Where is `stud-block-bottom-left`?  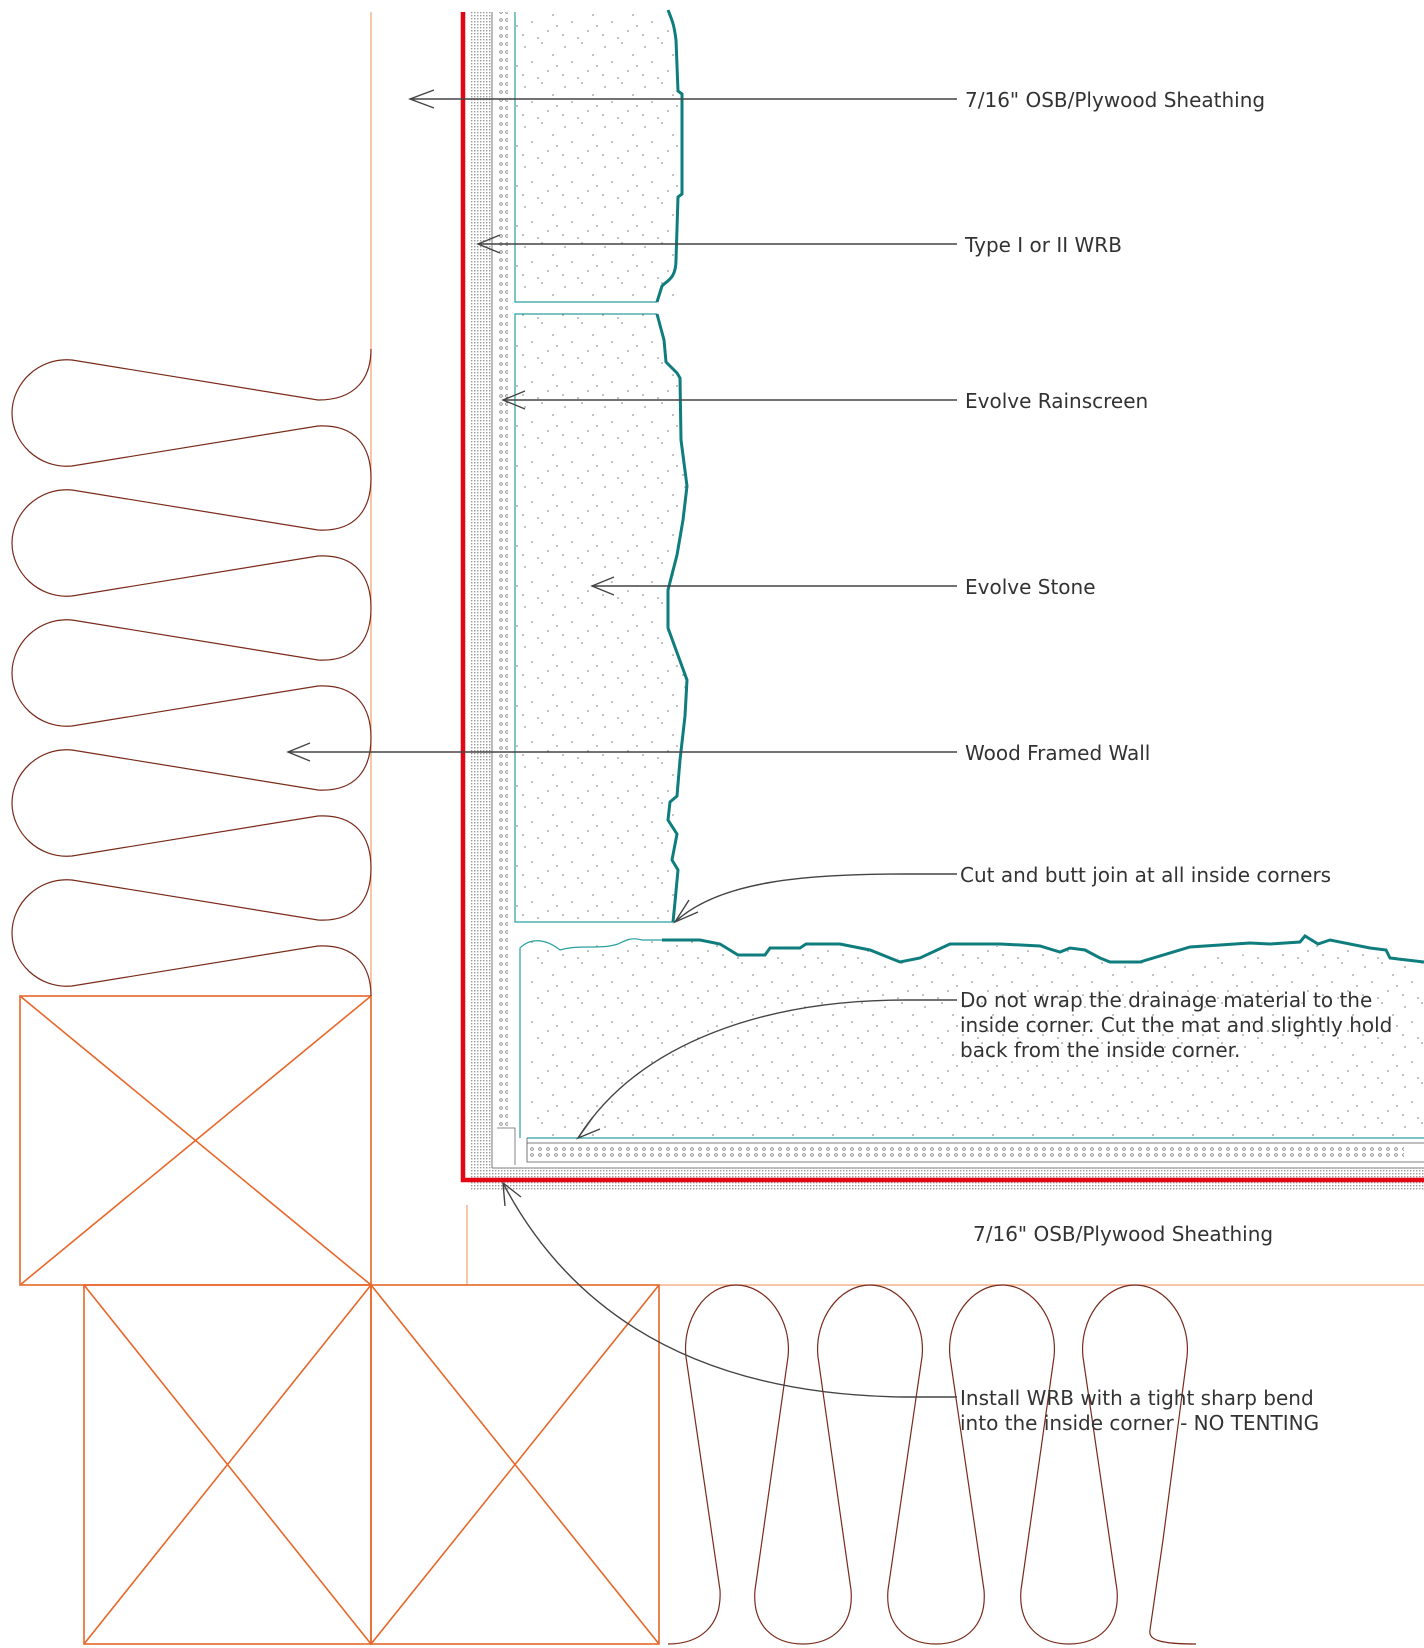
stud-block-bottom-left is located at coordinates (227, 1464).